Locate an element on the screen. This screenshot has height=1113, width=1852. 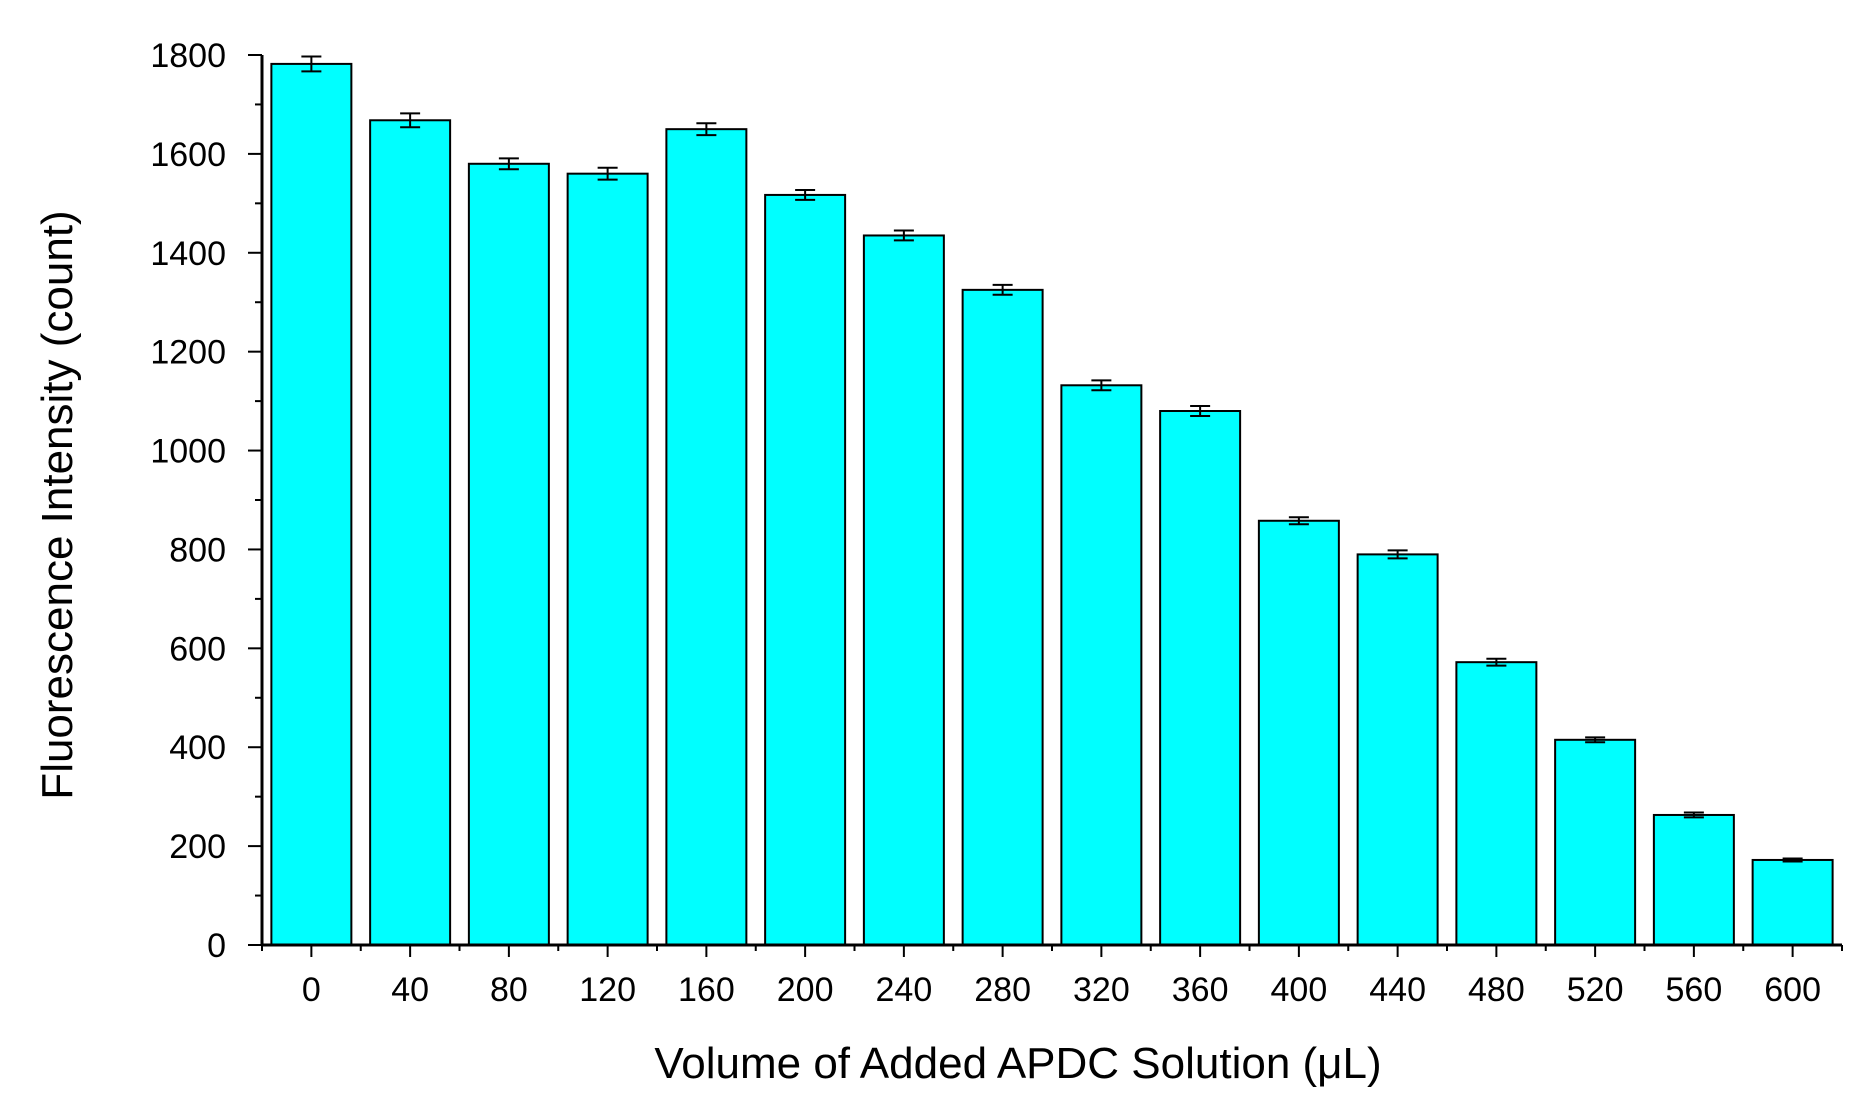
x-axis-title: Volume of Added APDC Solution (μL) is located at coordinates (1017, 1063).